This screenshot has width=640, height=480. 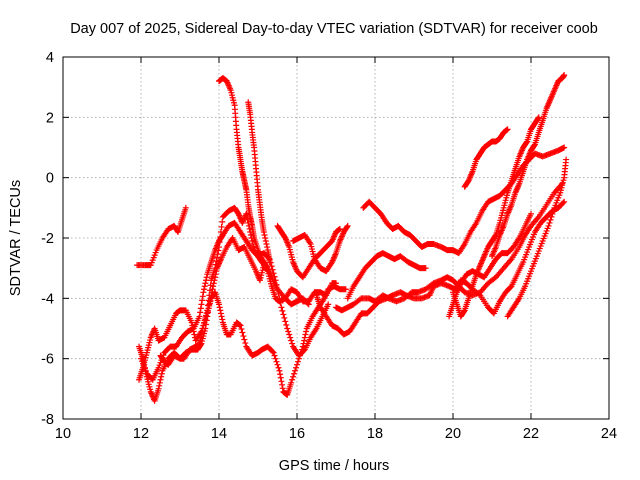 What do you see at coordinates (50, 118) in the screenshot?
I see `y-tick-label: 2` at bounding box center [50, 118].